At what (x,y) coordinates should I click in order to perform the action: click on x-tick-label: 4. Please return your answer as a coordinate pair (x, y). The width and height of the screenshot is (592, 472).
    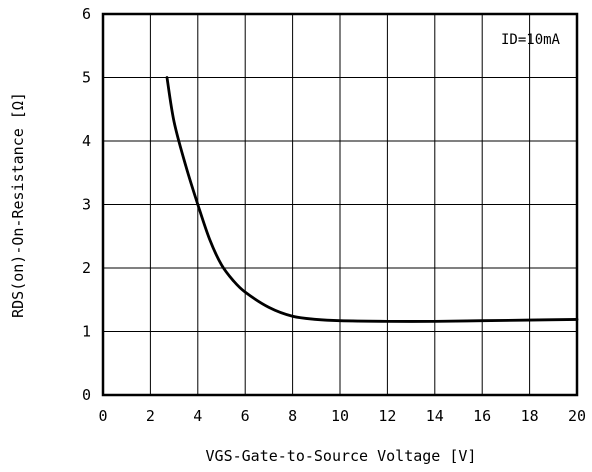
    Looking at the image, I should click on (197, 416).